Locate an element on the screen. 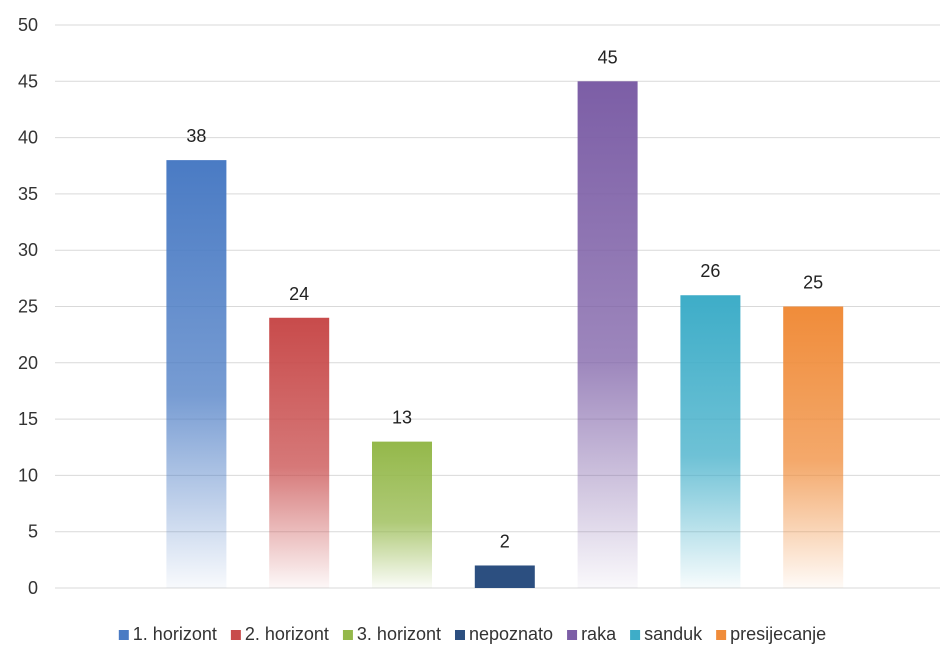 The image size is (945, 653). legend-label: sanduk is located at coordinates (673, 634).